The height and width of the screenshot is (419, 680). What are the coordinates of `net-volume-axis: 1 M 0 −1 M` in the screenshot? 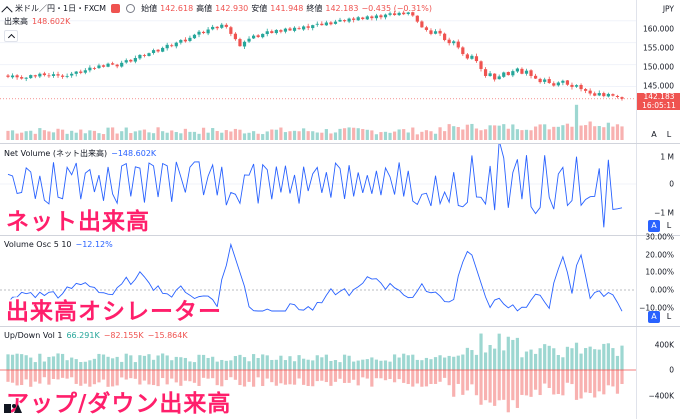 It's located at (658, 189).